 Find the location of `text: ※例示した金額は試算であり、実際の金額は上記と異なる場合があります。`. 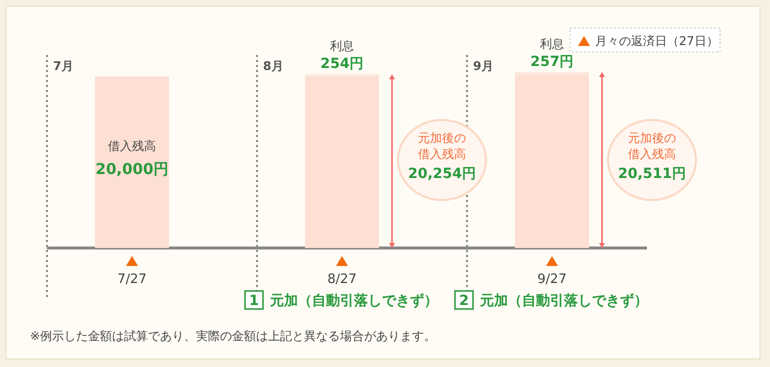

text: ※例示した金額は試算であり、実際の金額は上記と異なる場合があります。 is located at coordinates (233, 336).